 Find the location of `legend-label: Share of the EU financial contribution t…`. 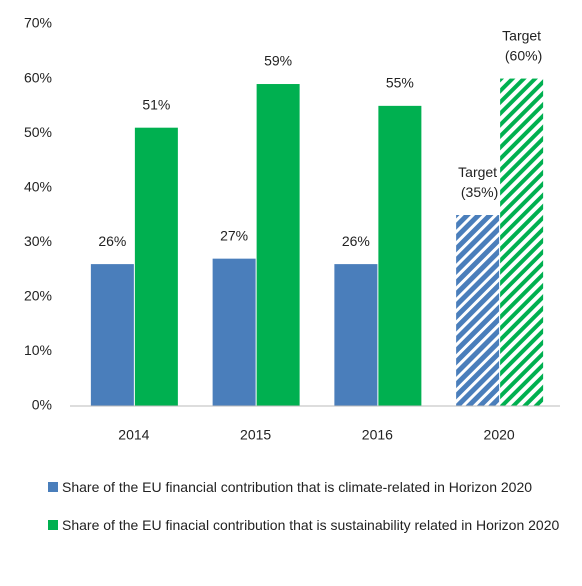

legend-label: Share of the EU financial contribution t… is located at coordinates (297, 487).